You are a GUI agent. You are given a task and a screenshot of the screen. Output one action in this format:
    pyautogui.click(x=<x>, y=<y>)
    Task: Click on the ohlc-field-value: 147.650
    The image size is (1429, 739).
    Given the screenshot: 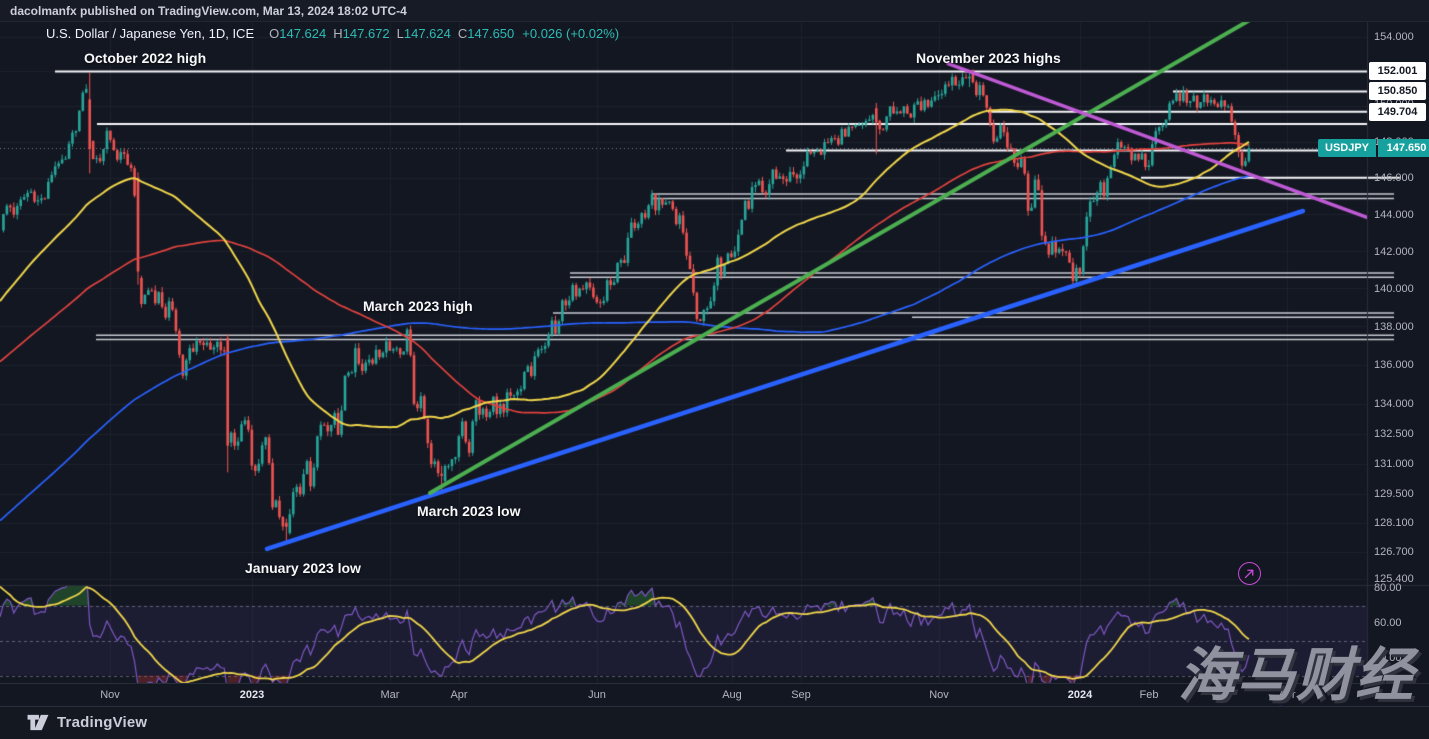 What is the action you would take?
    pyautogui.click(x=491, y=33)
    